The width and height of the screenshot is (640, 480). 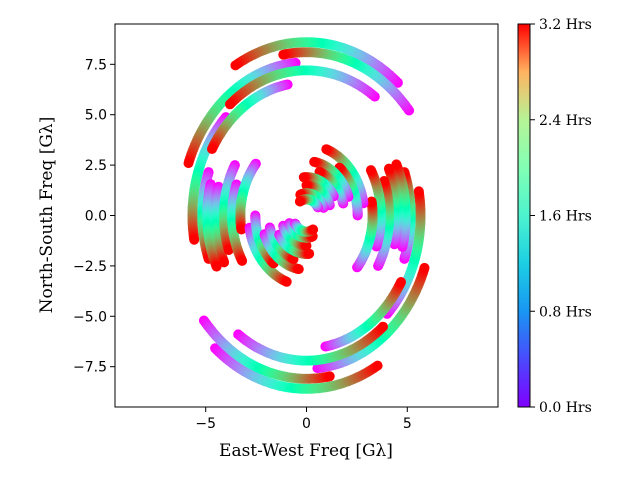 What do you see at coordinates (306, 424) in the screenshot?
I see `x-tick-label: 0` at bounding box center [306, 424].